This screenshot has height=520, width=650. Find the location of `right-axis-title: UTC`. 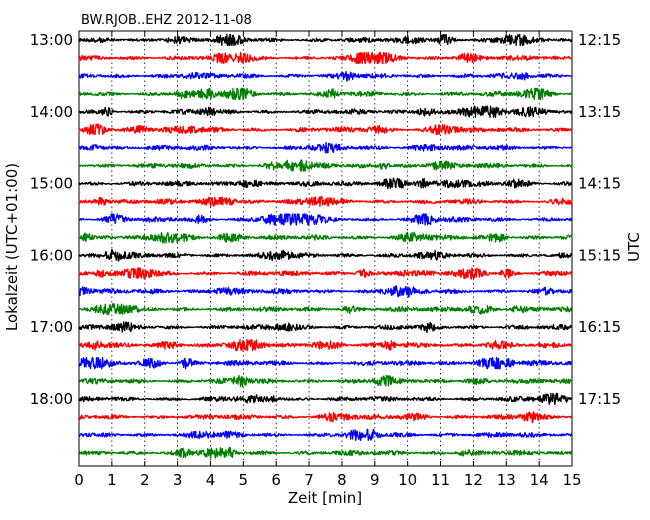

right-axis-title: UTC is located at coordinates (634, 247).